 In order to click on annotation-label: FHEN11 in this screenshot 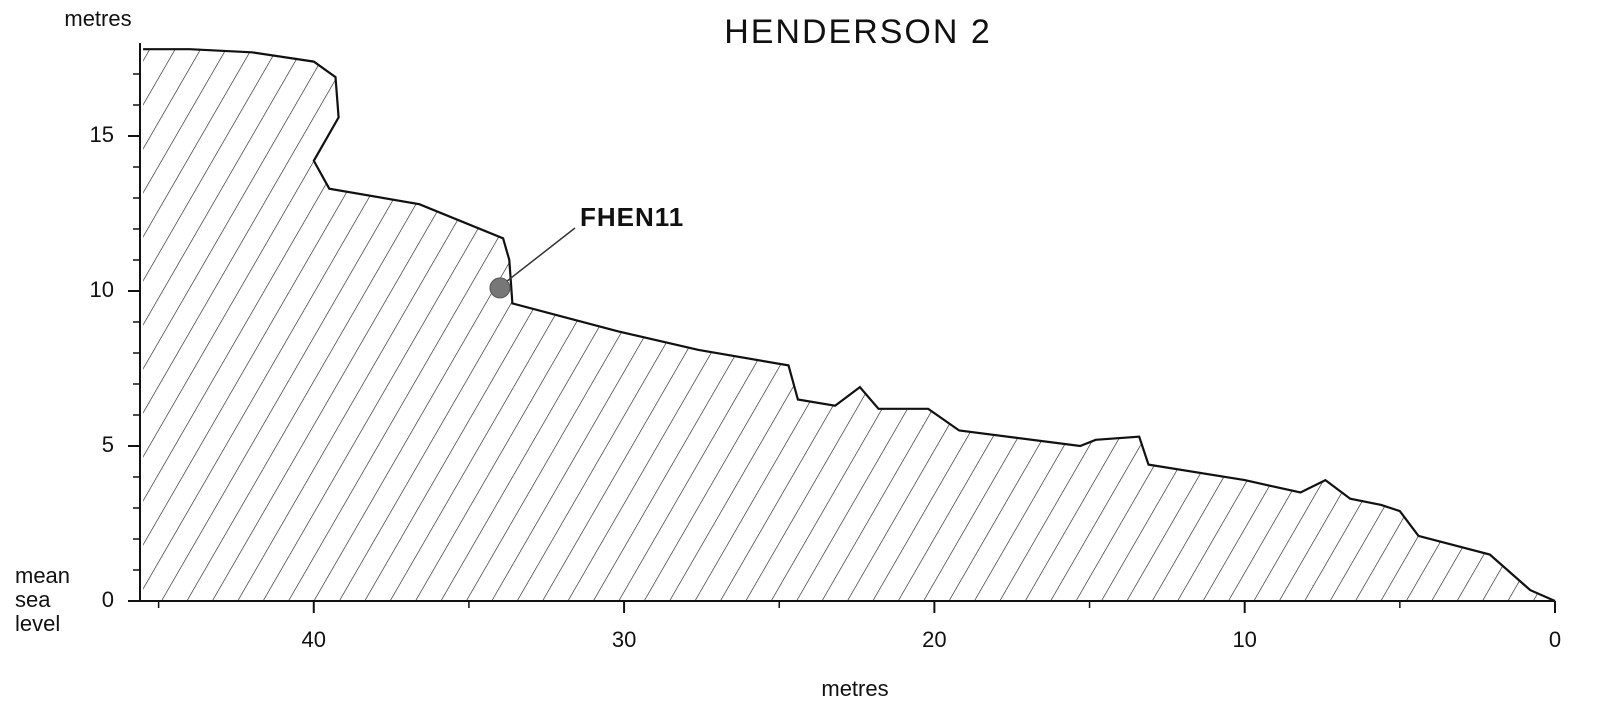, I will do `click(632, 217)`.